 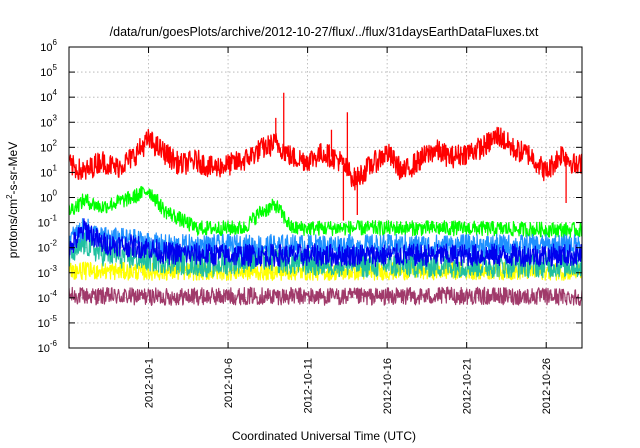 What do you see at coordinates (468, 386) in the screenshot?
I see `x-tick-label: 2012-10-21` at bounding box center [468, 386].